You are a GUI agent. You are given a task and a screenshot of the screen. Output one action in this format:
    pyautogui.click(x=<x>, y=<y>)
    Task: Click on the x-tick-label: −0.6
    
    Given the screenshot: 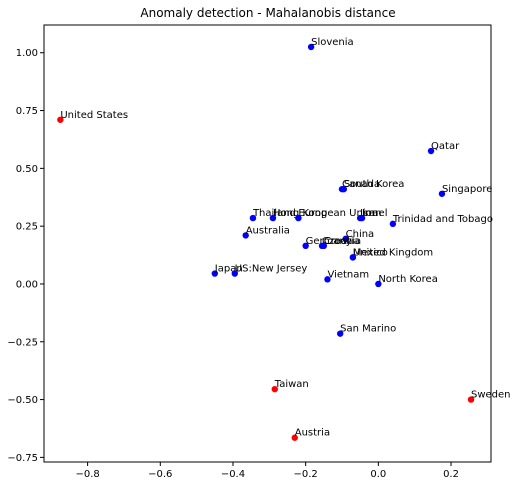 What is the action you would take?
    pyautogui.click(x=160, y=474)
    